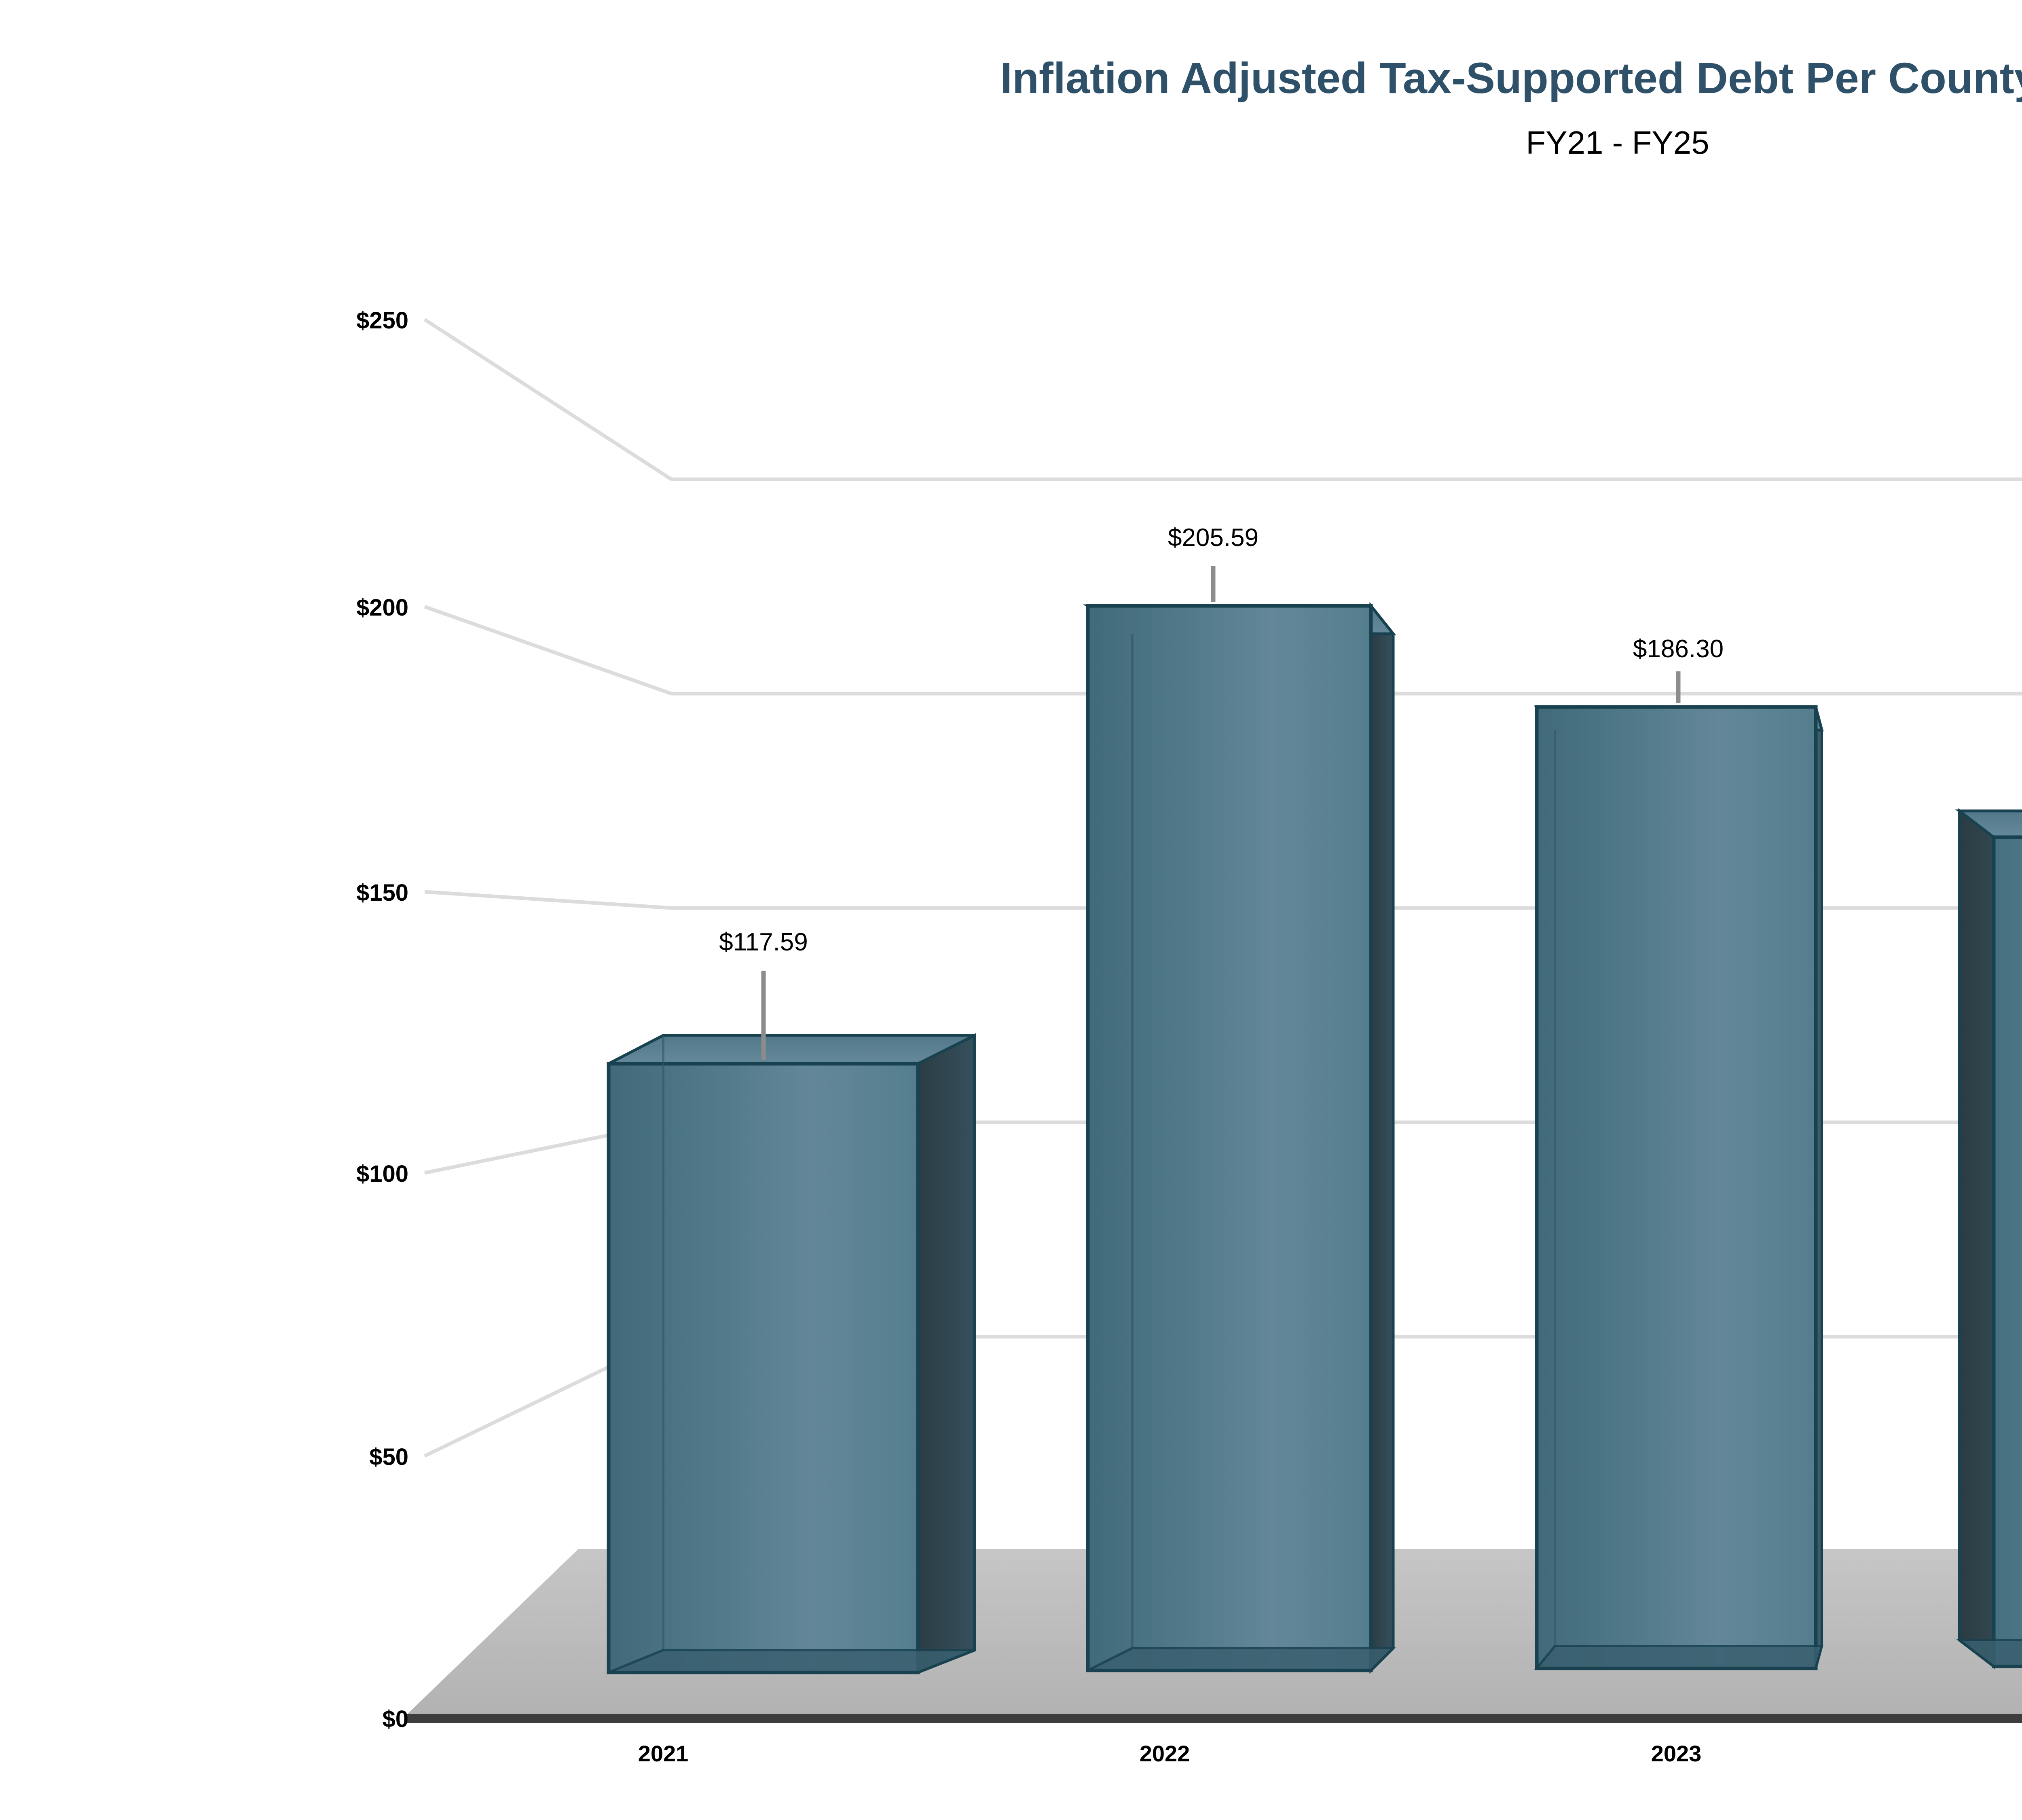  I want to click on y-tick-label-200: $200, so click(382, 608).